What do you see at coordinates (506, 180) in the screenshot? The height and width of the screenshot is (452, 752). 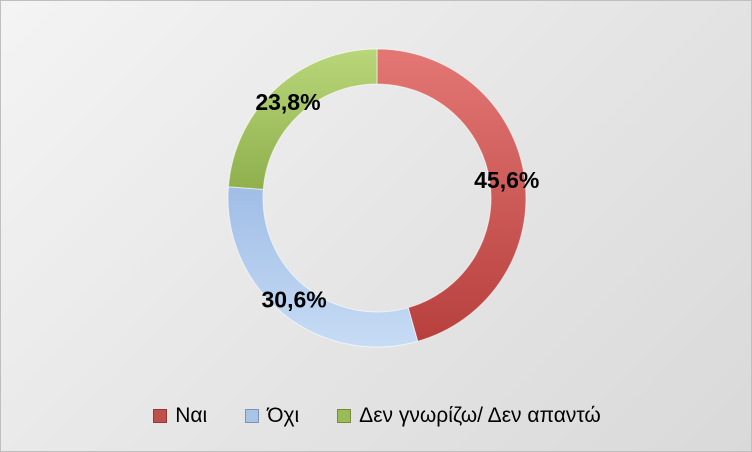 I see `data-label-1: 45,6%` at bounding box center [506, 180].